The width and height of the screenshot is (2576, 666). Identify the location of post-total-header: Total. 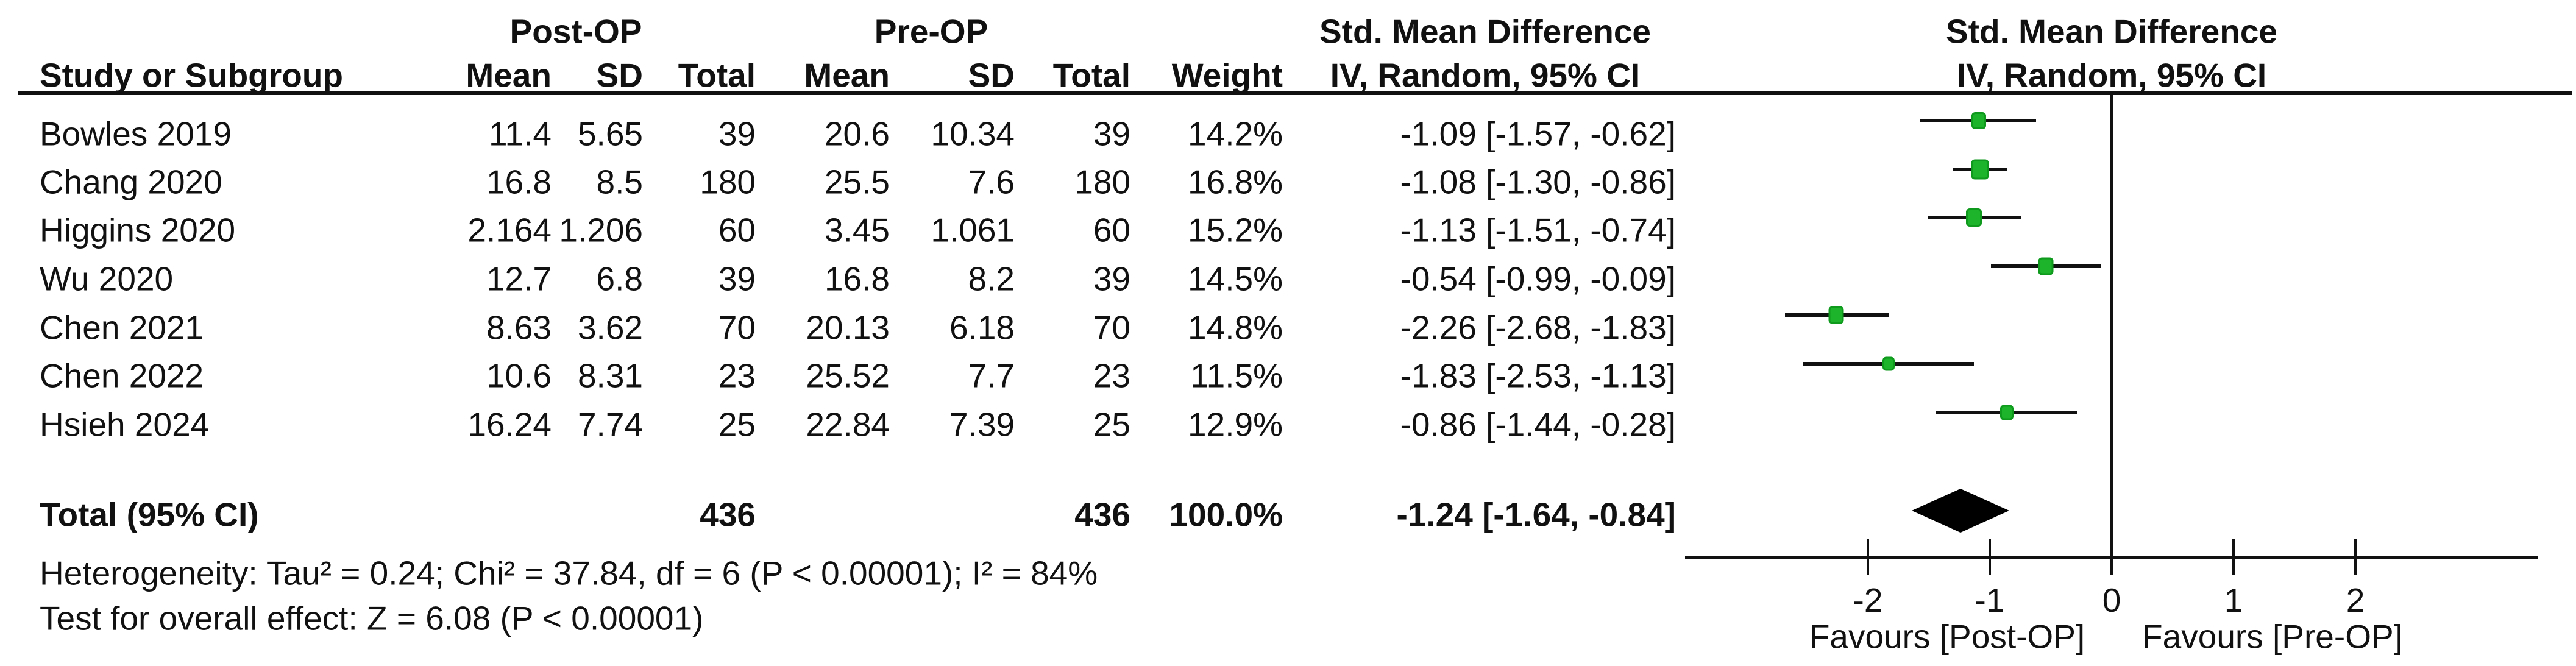
(717, 75).